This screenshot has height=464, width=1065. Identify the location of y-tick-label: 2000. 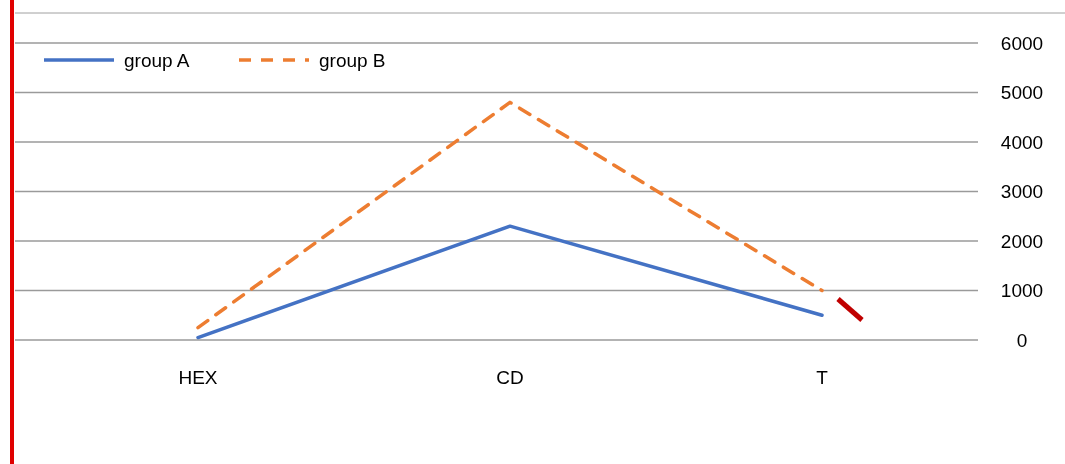
(1022, 241).